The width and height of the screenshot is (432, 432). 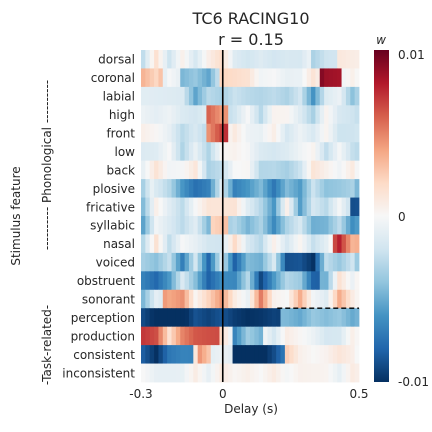 I want to click on feature-label-coronal: coronal, so click(x=113, y=78).